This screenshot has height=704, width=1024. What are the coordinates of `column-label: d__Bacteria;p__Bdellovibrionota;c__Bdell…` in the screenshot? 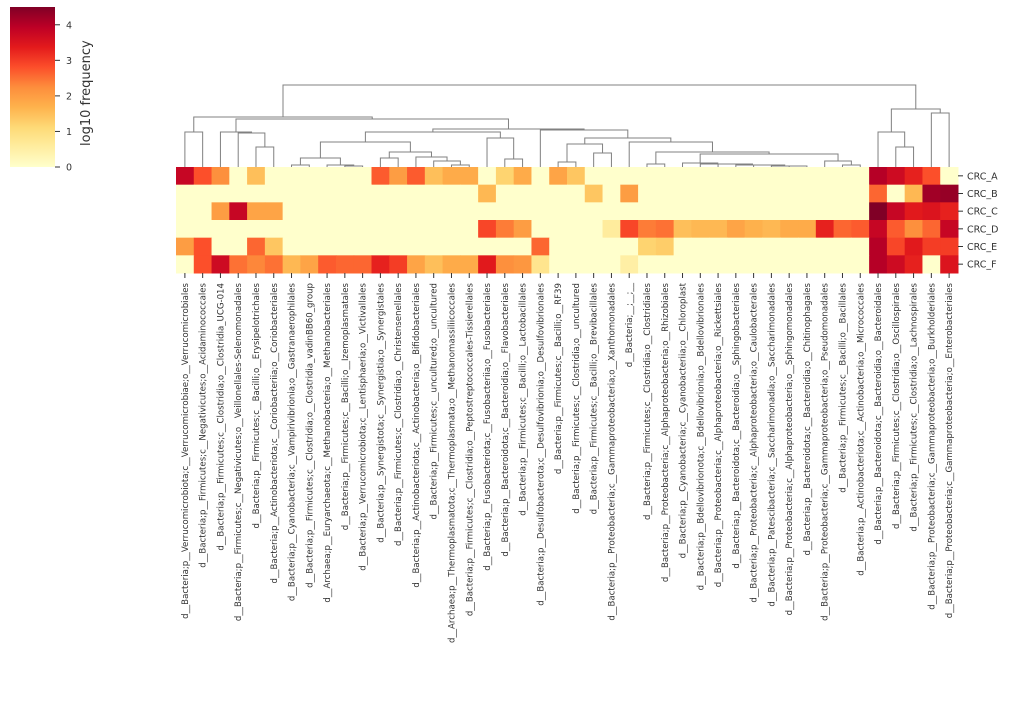 It's located at (701, 436).